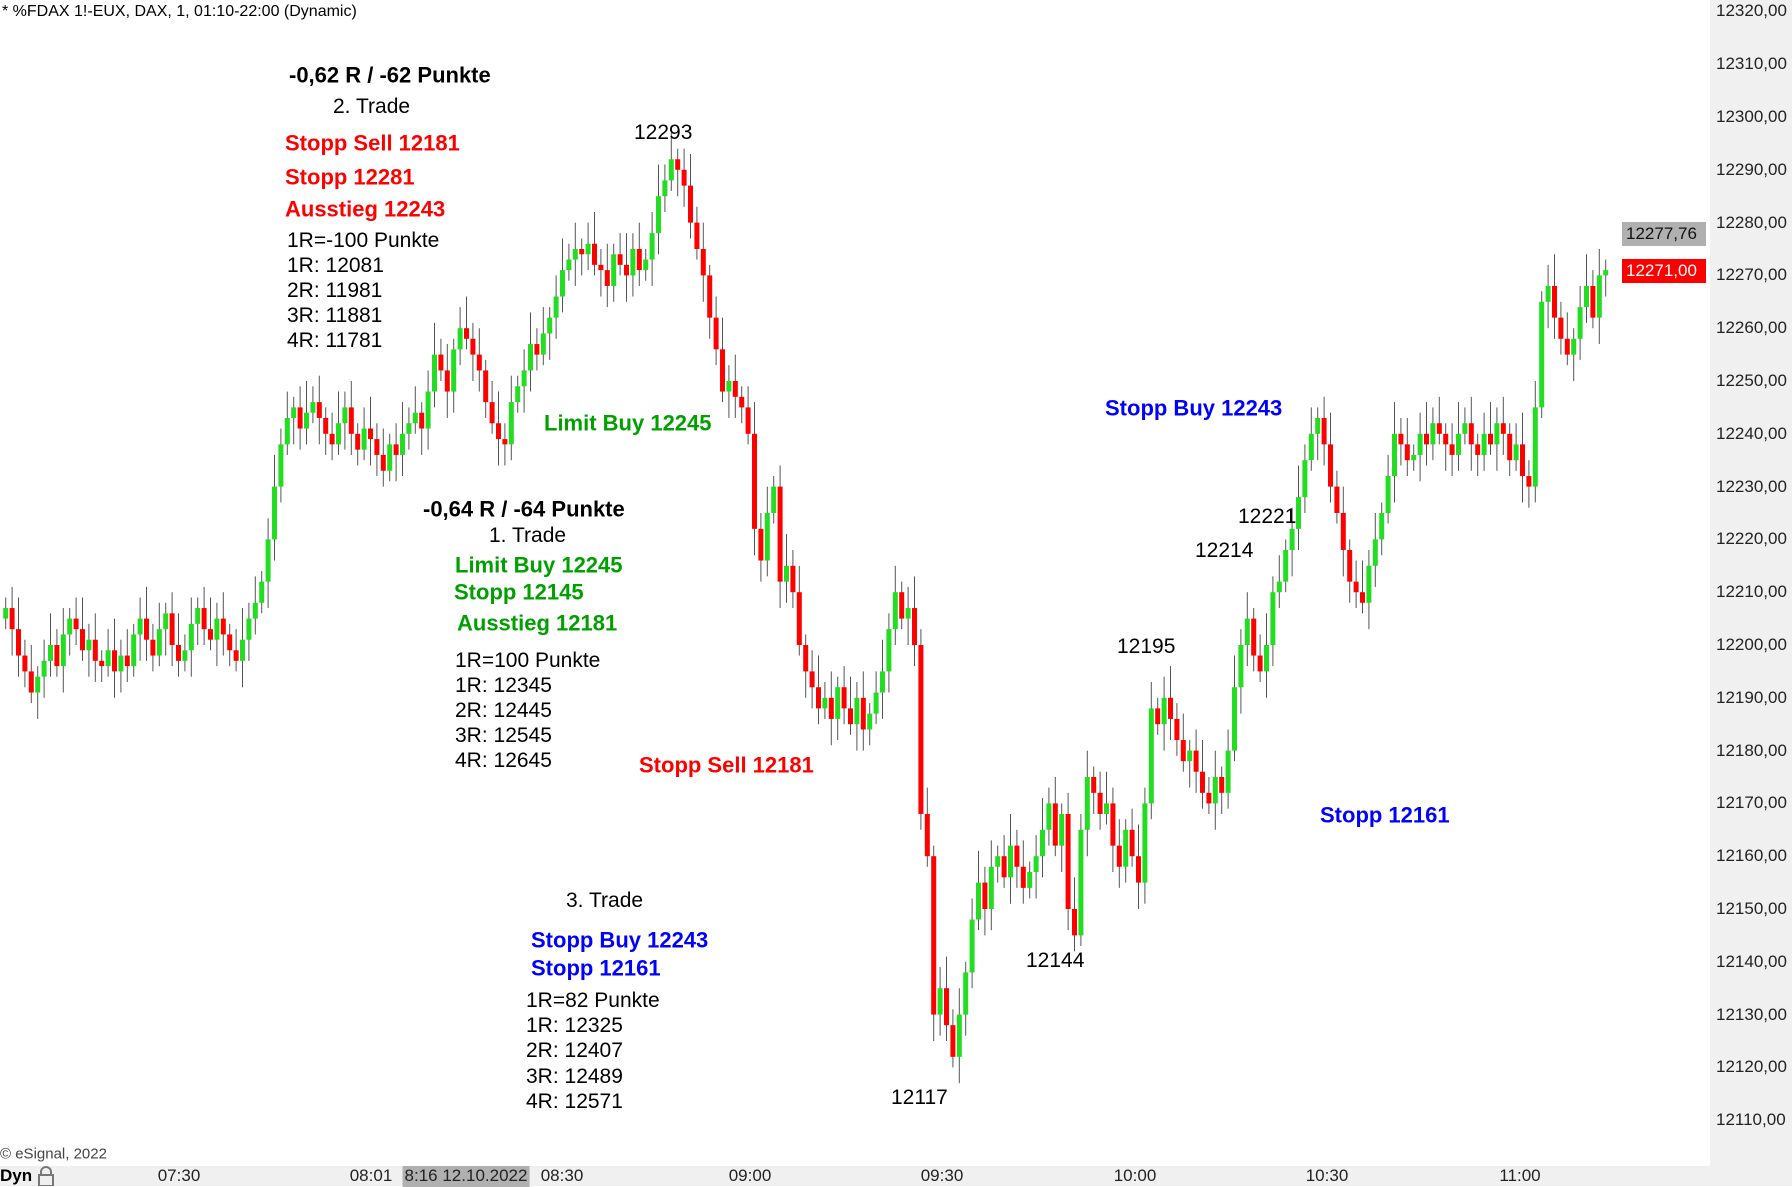  What do you see at coordinates (605, 900) in the screenshot?
I see `trade3-title: 3. Trade` at bounding box center [605, 900].